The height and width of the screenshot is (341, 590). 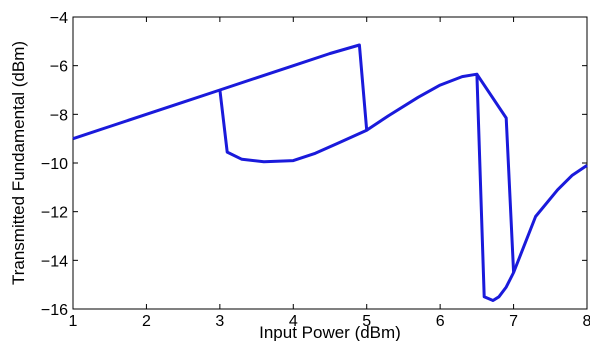 What do you see at coordinates (54, 164) in the screenshot?
I see `y-tick-label: −10` at bounding box center [54, 164].